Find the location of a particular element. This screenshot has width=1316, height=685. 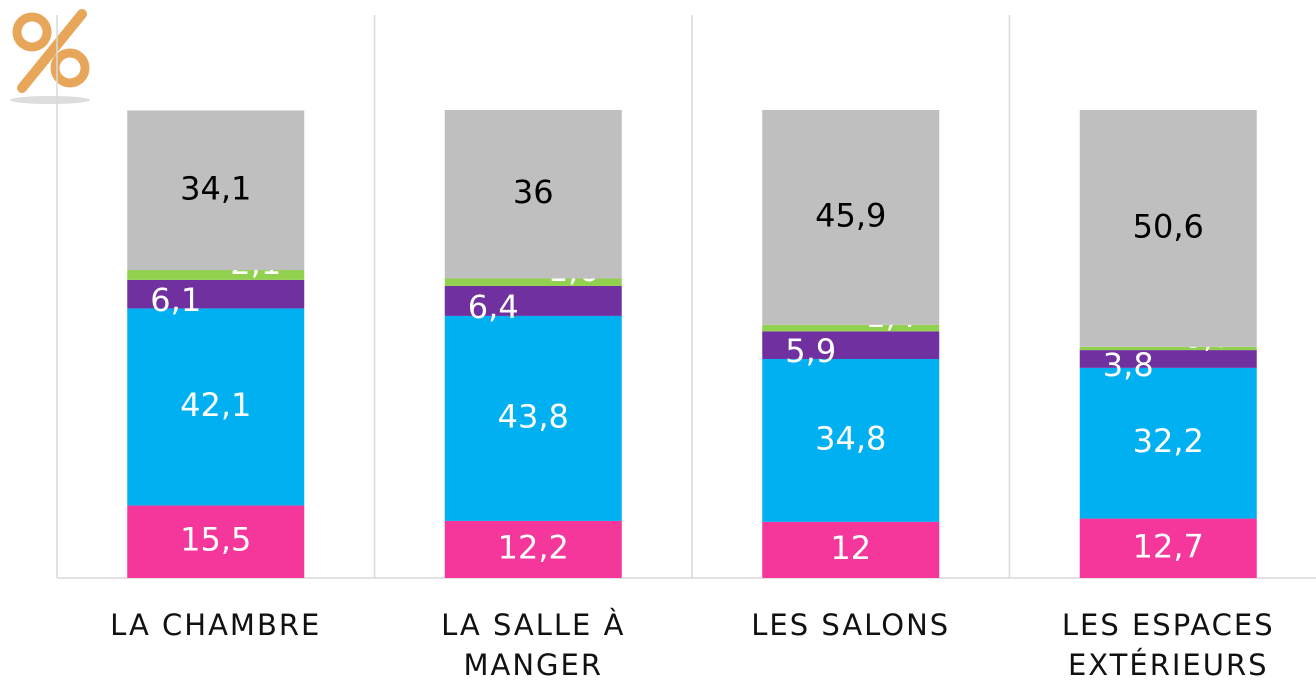

data-label: 43,8 is located at coordinates (533, 416).